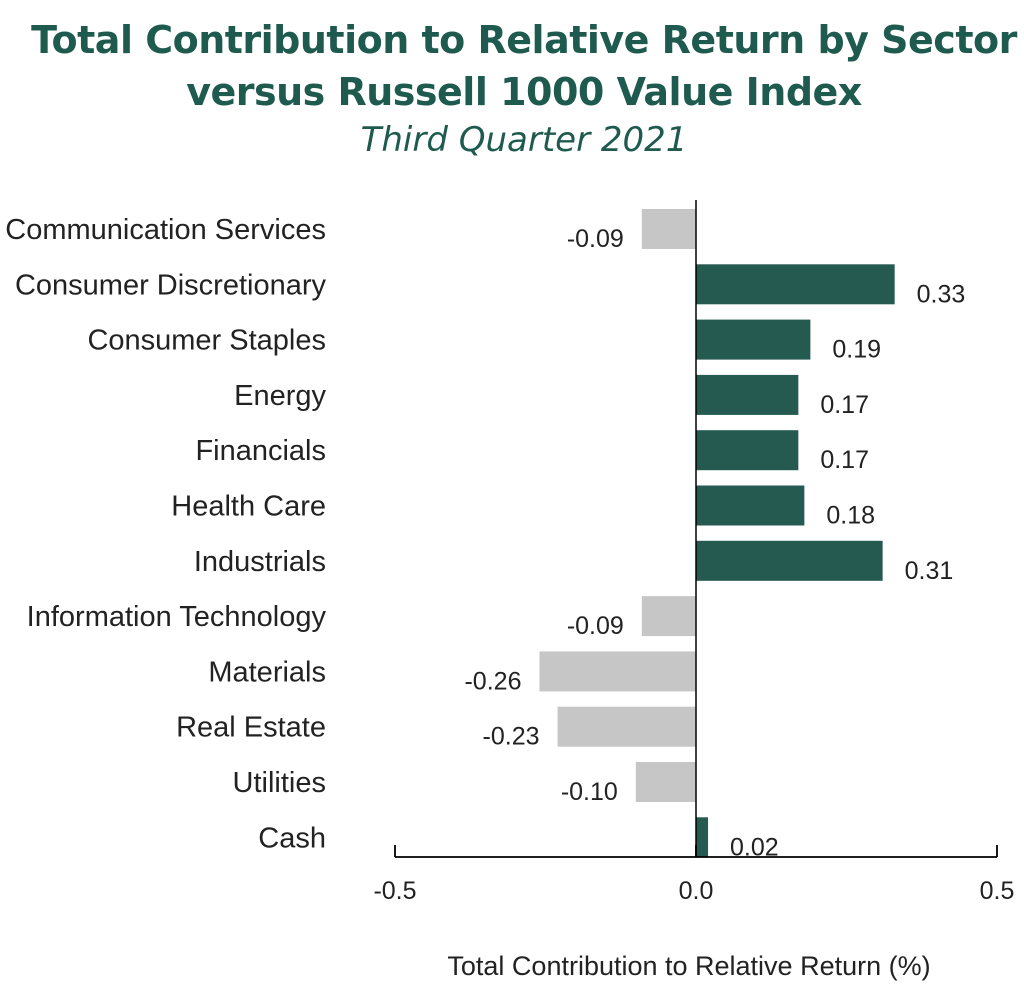 This screenshot has width=1024, height=991. Describe the element at coordinates (524, 140) in the screenshot. I see `chart-subtitle: Third Quarter 2021` at that location.